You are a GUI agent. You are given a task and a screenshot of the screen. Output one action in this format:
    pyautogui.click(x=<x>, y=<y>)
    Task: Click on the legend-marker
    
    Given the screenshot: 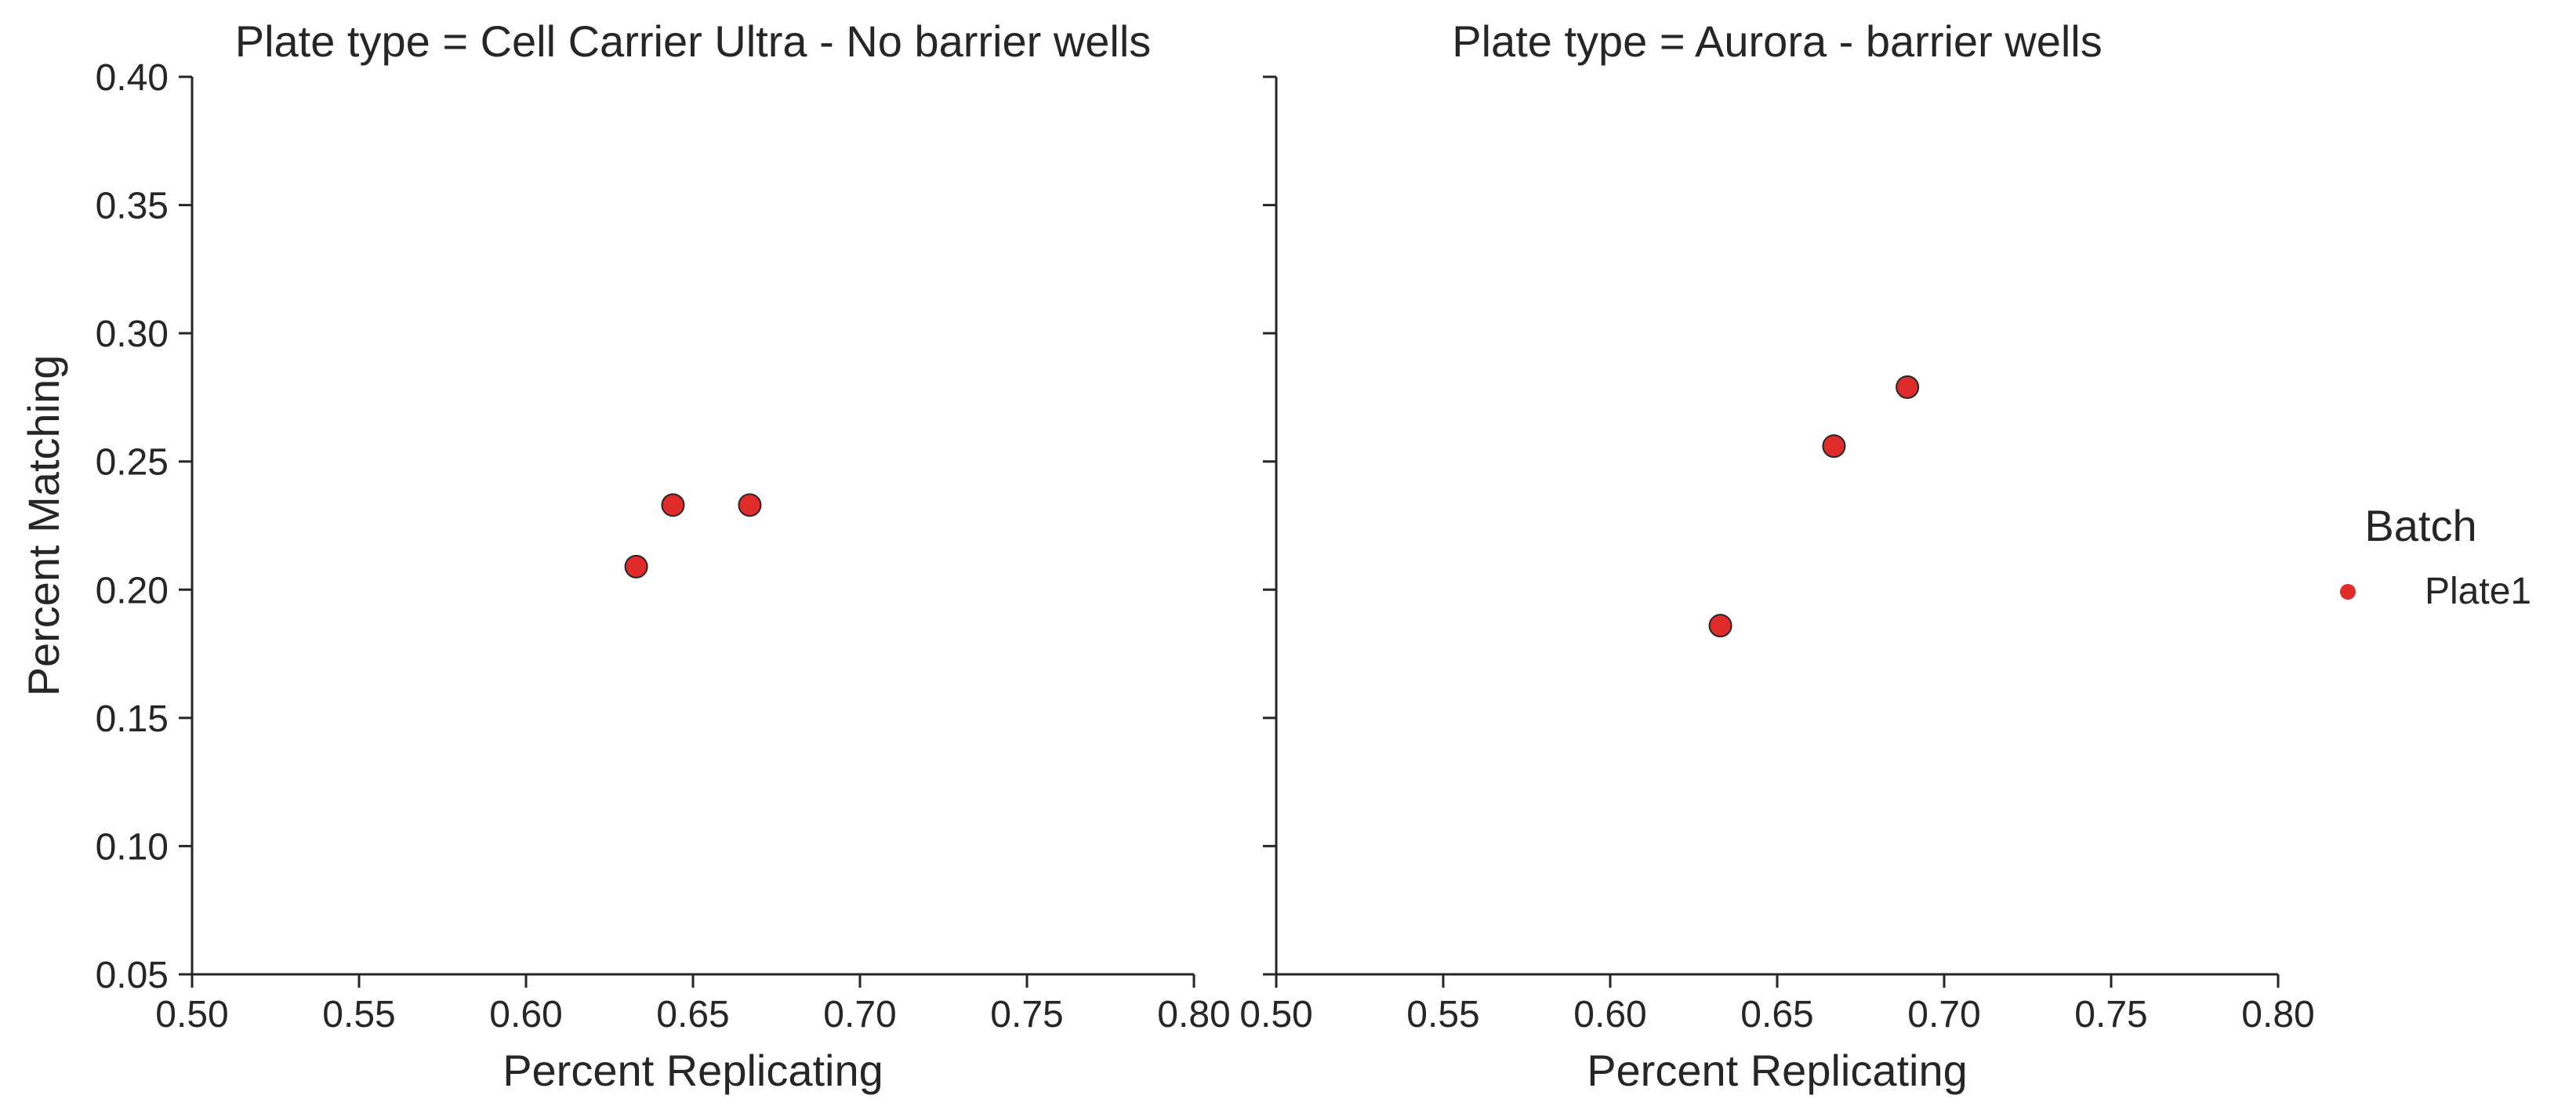 What is the action you would take?
    pyautogui.click(x=2348, y=592)
    